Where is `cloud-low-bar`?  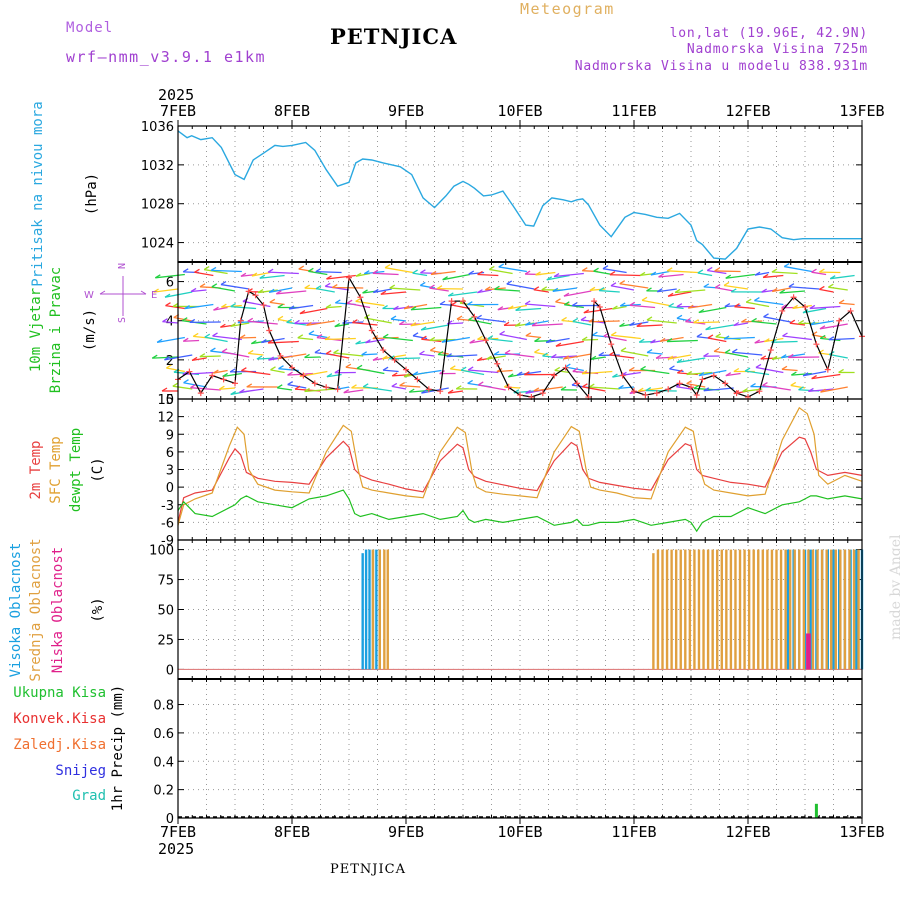 cloud-low-bar is located at coordinates (807, 651).